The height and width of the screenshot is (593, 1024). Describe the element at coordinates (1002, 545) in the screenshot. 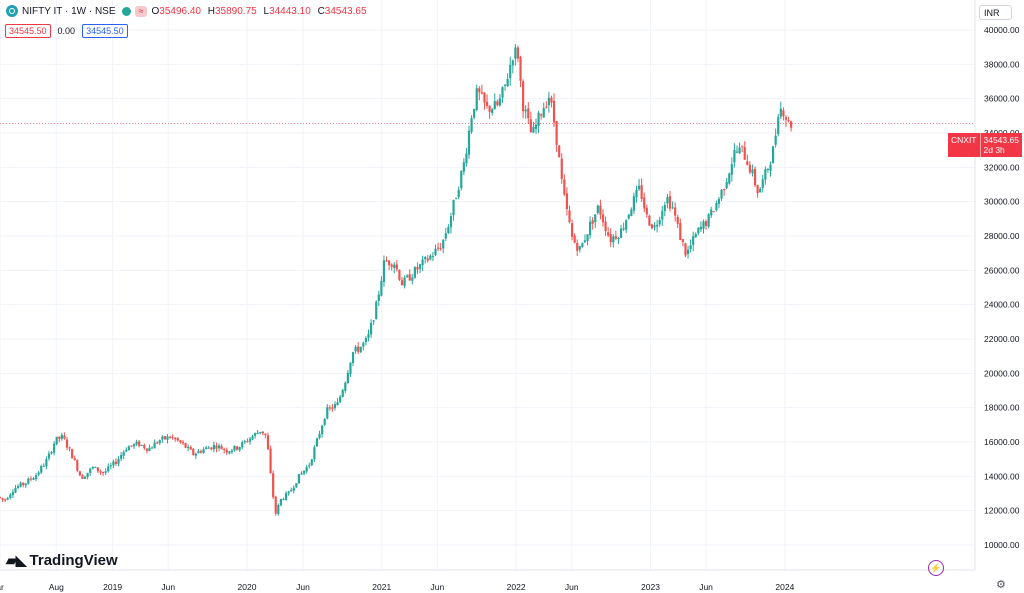

I see `y-tick-label: 10000.00` at that location.